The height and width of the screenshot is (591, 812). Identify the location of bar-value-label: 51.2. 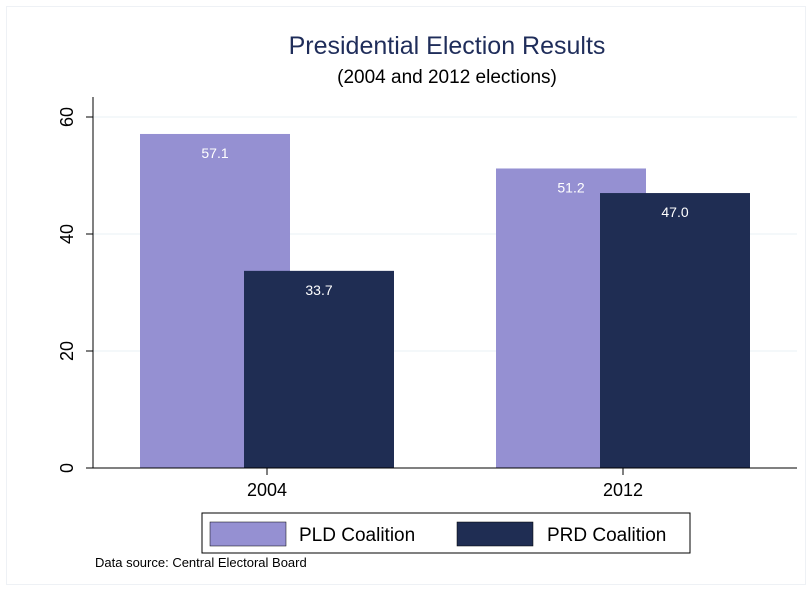
(570, 187).